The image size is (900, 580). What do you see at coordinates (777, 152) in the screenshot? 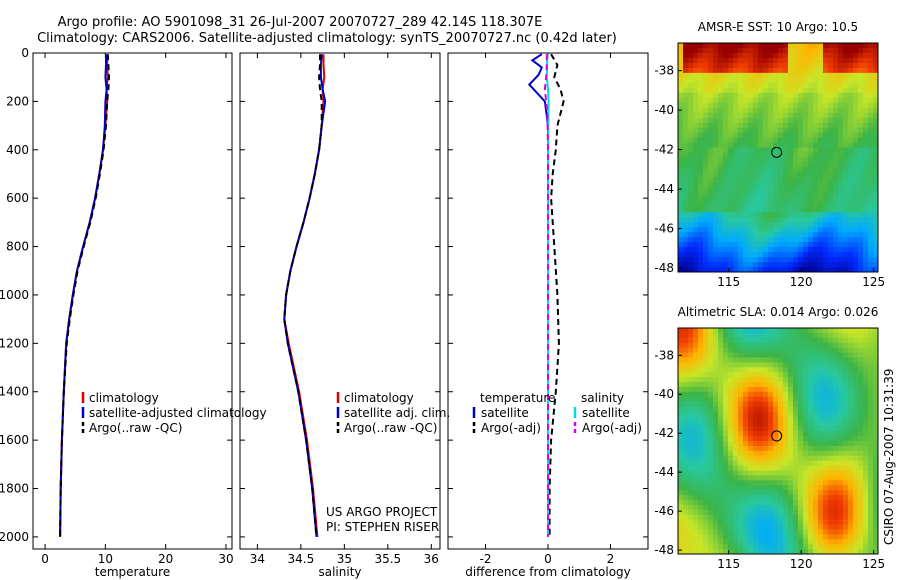
I see `argo-location-marker` at bounding box center [777, 152].